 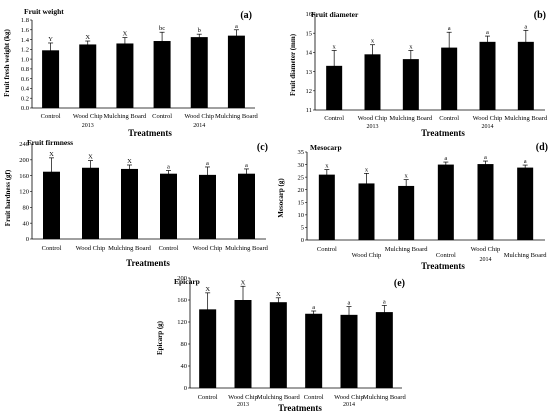 What do you see at coordinates (309, 14) in the screenshot?
I see `y-tick-label-b: 16` at bounding box center [309, 14].